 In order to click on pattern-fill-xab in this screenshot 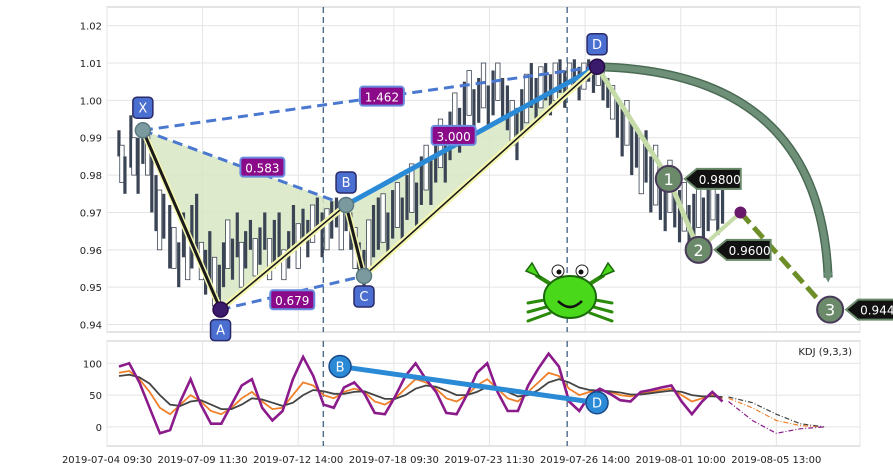, I will do `click(244, 220)`.